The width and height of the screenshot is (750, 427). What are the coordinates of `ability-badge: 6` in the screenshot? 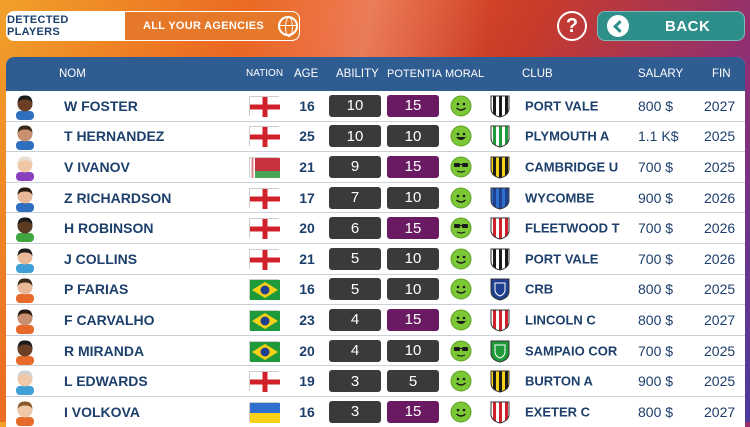 It's located at (355, 228).